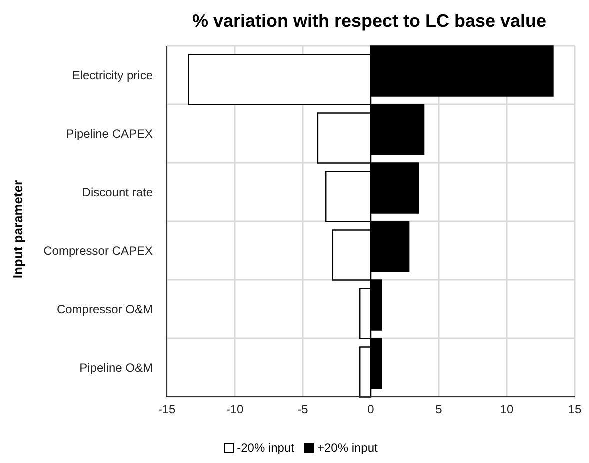 This screenshot has height=463, width=589. I want to click on legend-label: +20% input, so click(347, 448).